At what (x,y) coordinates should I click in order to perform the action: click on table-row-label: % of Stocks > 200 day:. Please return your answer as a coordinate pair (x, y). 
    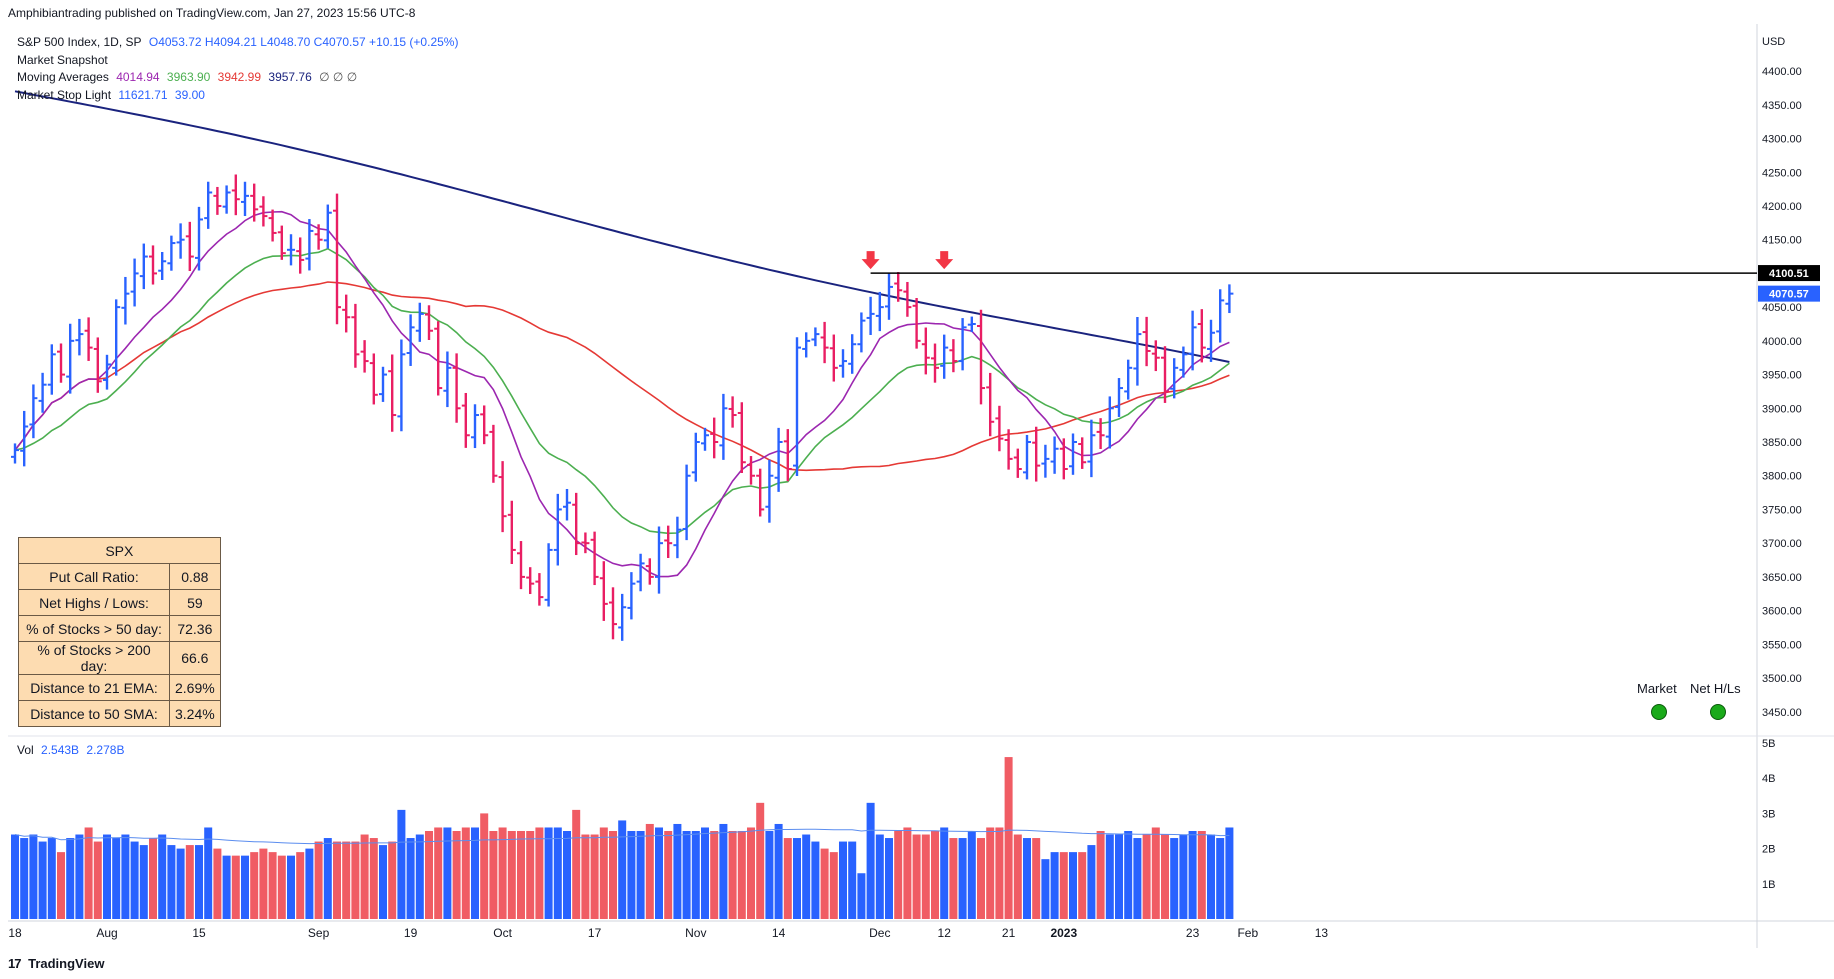
    Looking at the image, I should click on (94, 658).